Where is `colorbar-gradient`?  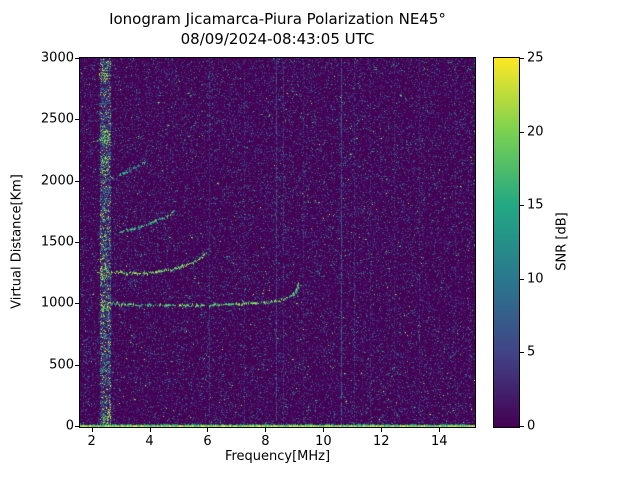
colorbar-gradient is located at coordinates (506, 242).